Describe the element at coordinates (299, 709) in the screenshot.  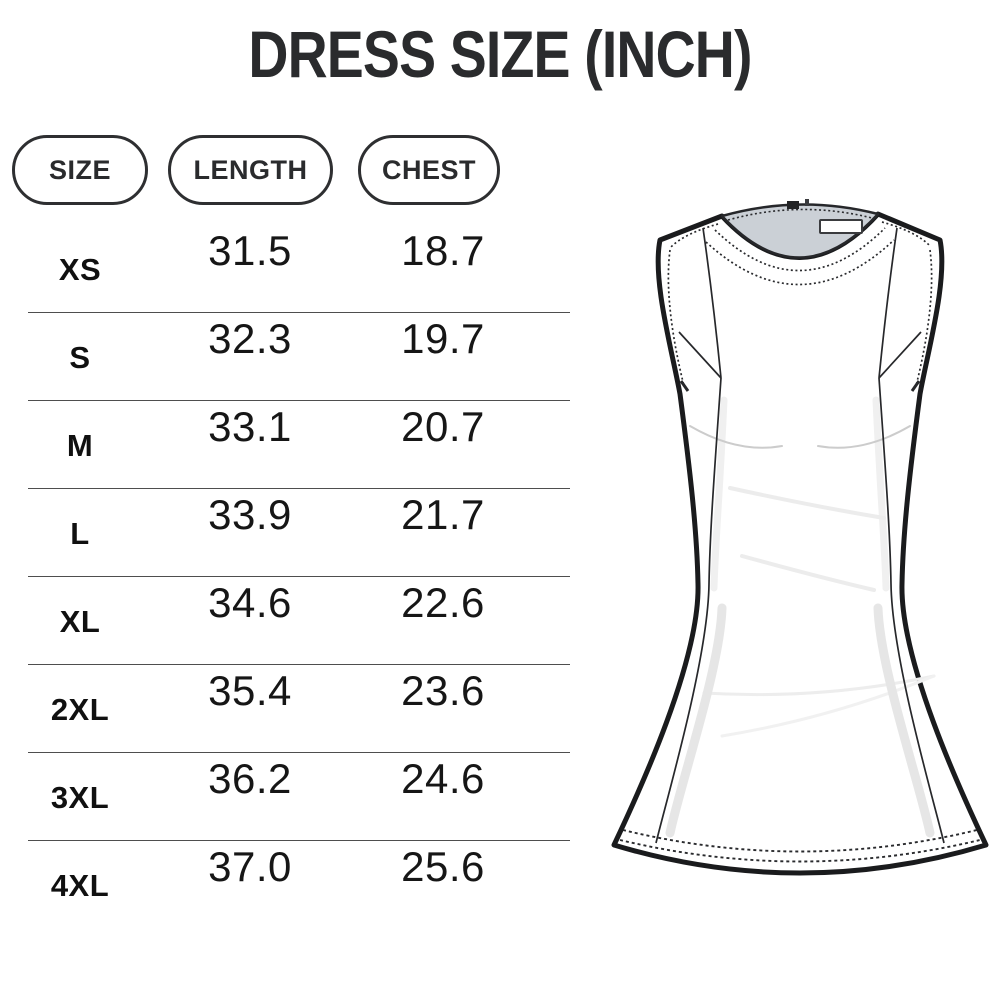
I see `table-row-2xl: 2XL 35.4 23.6` at that location.